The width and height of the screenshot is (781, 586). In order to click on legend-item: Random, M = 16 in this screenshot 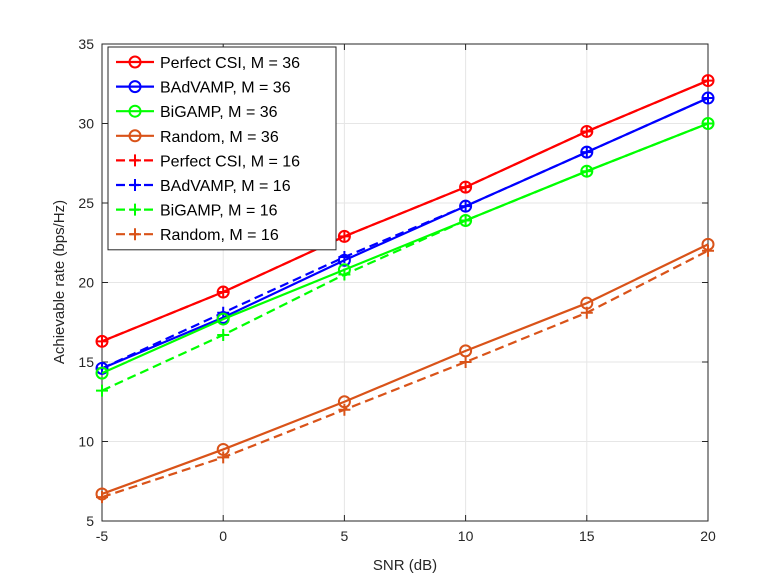, I will do `click(197, 235)`.